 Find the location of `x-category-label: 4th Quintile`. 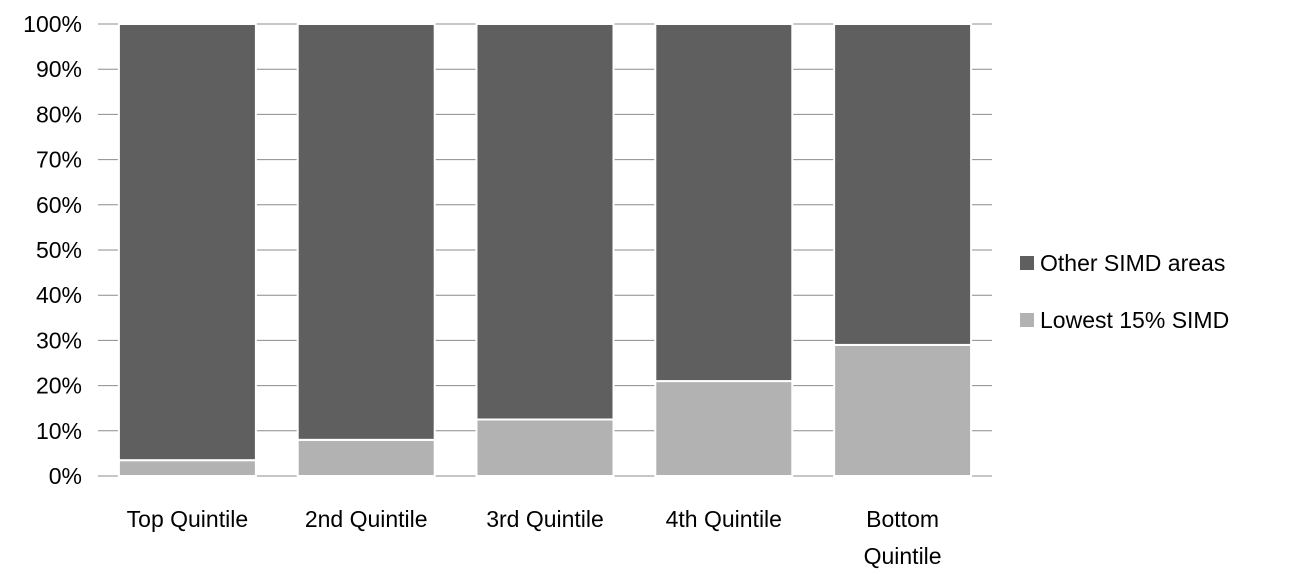

x-category-label: 4th Quintile is located at coordinates (724, 519).